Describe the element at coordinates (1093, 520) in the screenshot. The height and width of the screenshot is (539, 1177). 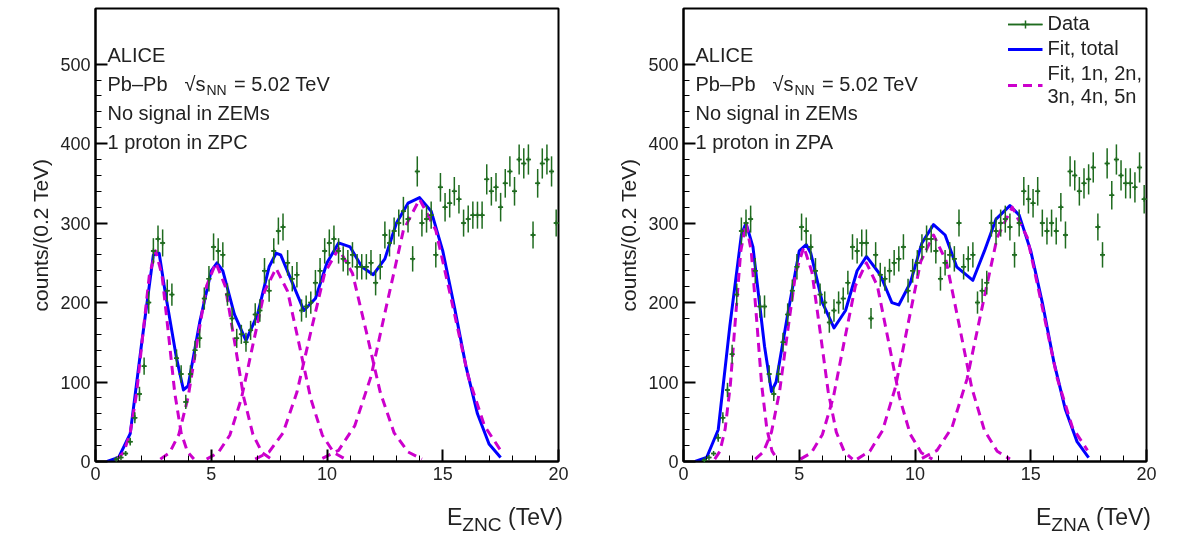
I see `x-axis-title: E$_{ZNA}$ (TeV)` at that location.